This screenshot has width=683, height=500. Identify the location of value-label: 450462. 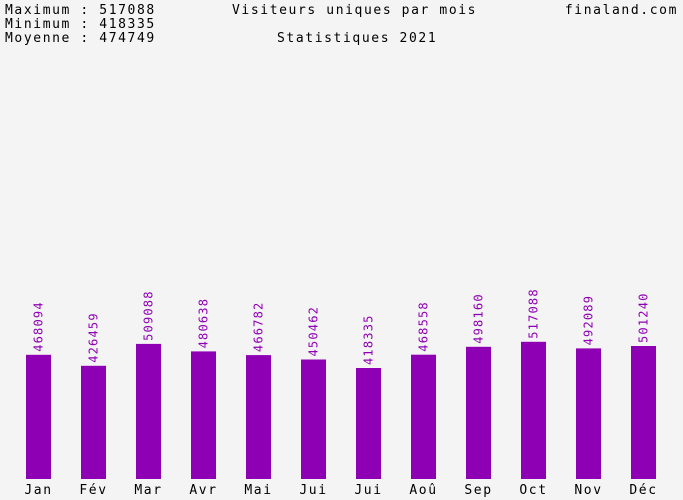
(314, 331).